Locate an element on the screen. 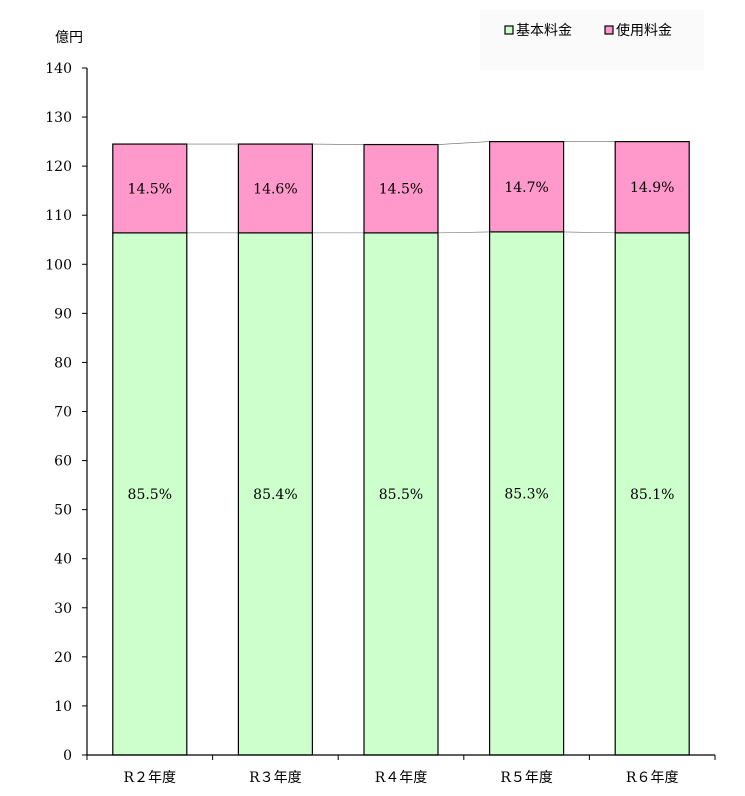  x-axis: R２年度 R３年度 R４年度 R５年度 R６年度 is located at coordinates (401, 770).